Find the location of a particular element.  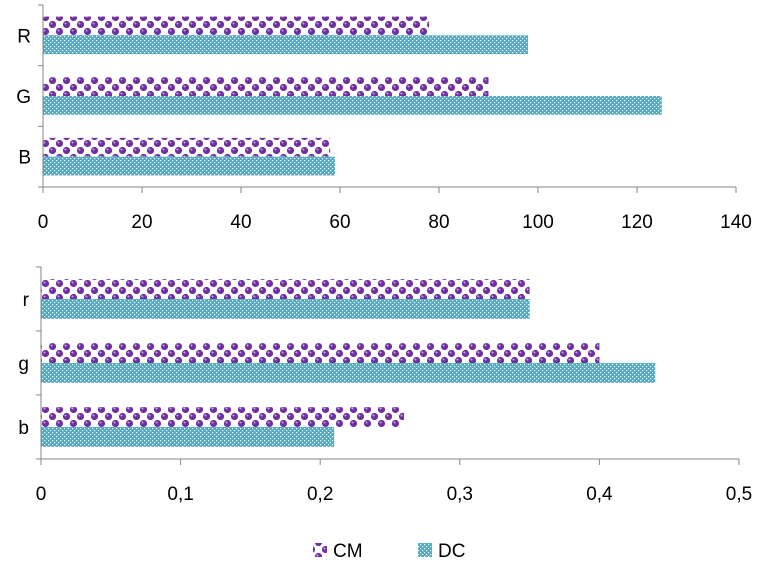

x-tick-label: 60 is located at coordinates (339, 222).